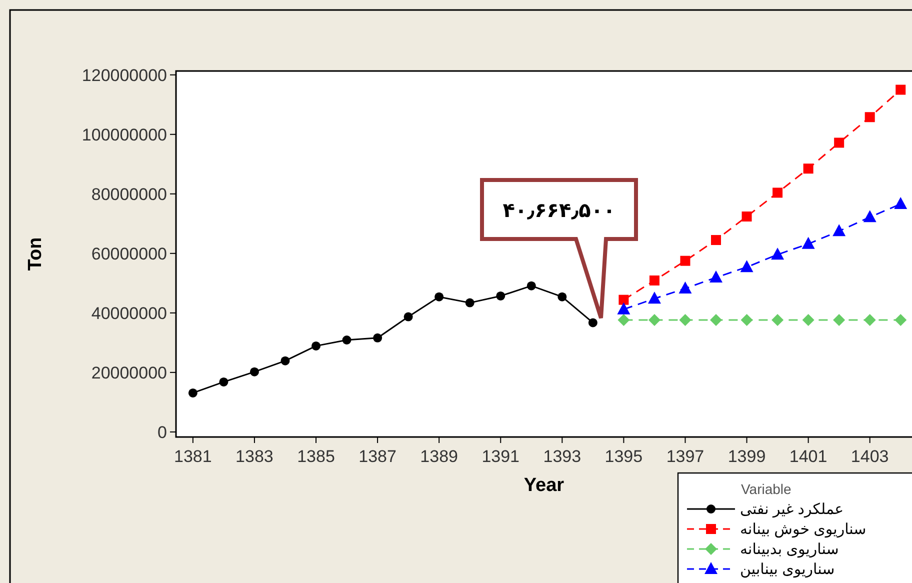 The image size is (912, 583). I want to click on y-tick-label: 0, so click(162, 432).